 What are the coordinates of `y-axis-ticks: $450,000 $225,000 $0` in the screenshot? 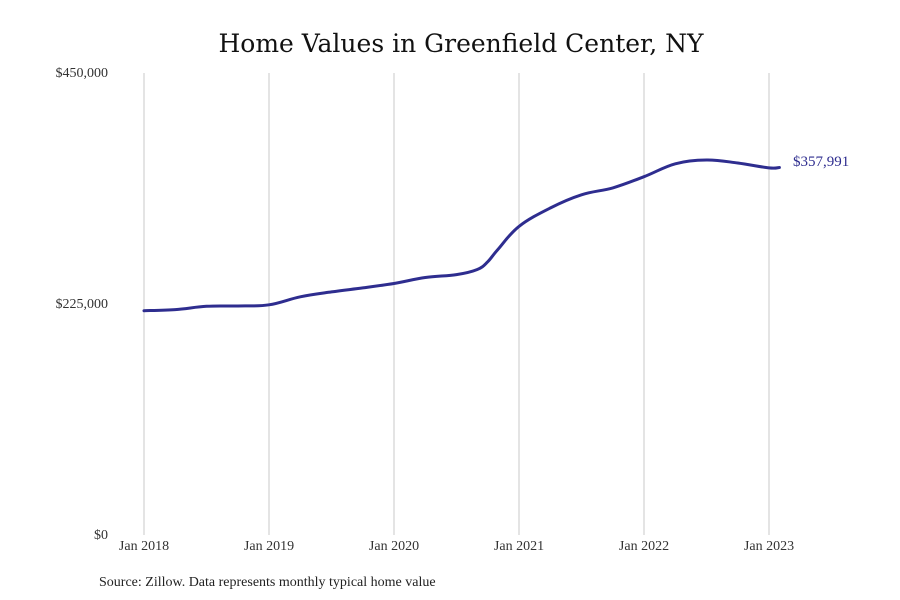 It's located at (82, 304).